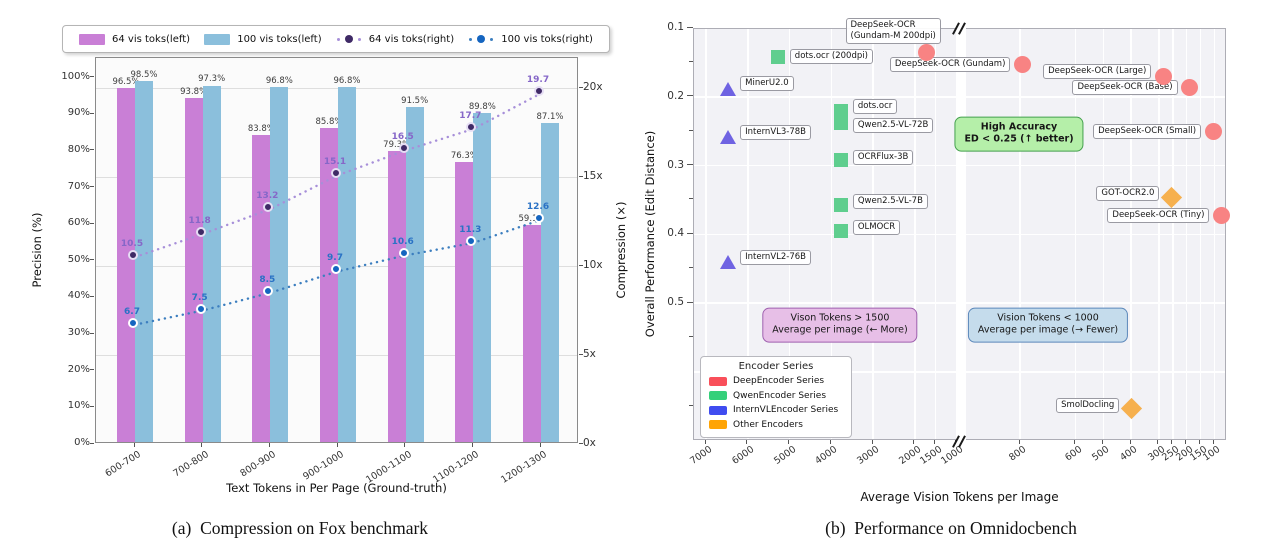  What do you see at coordinates (910, 455) in the screenshot?
I see `x-tick-label: 2000` at bounding box center [910, 455].